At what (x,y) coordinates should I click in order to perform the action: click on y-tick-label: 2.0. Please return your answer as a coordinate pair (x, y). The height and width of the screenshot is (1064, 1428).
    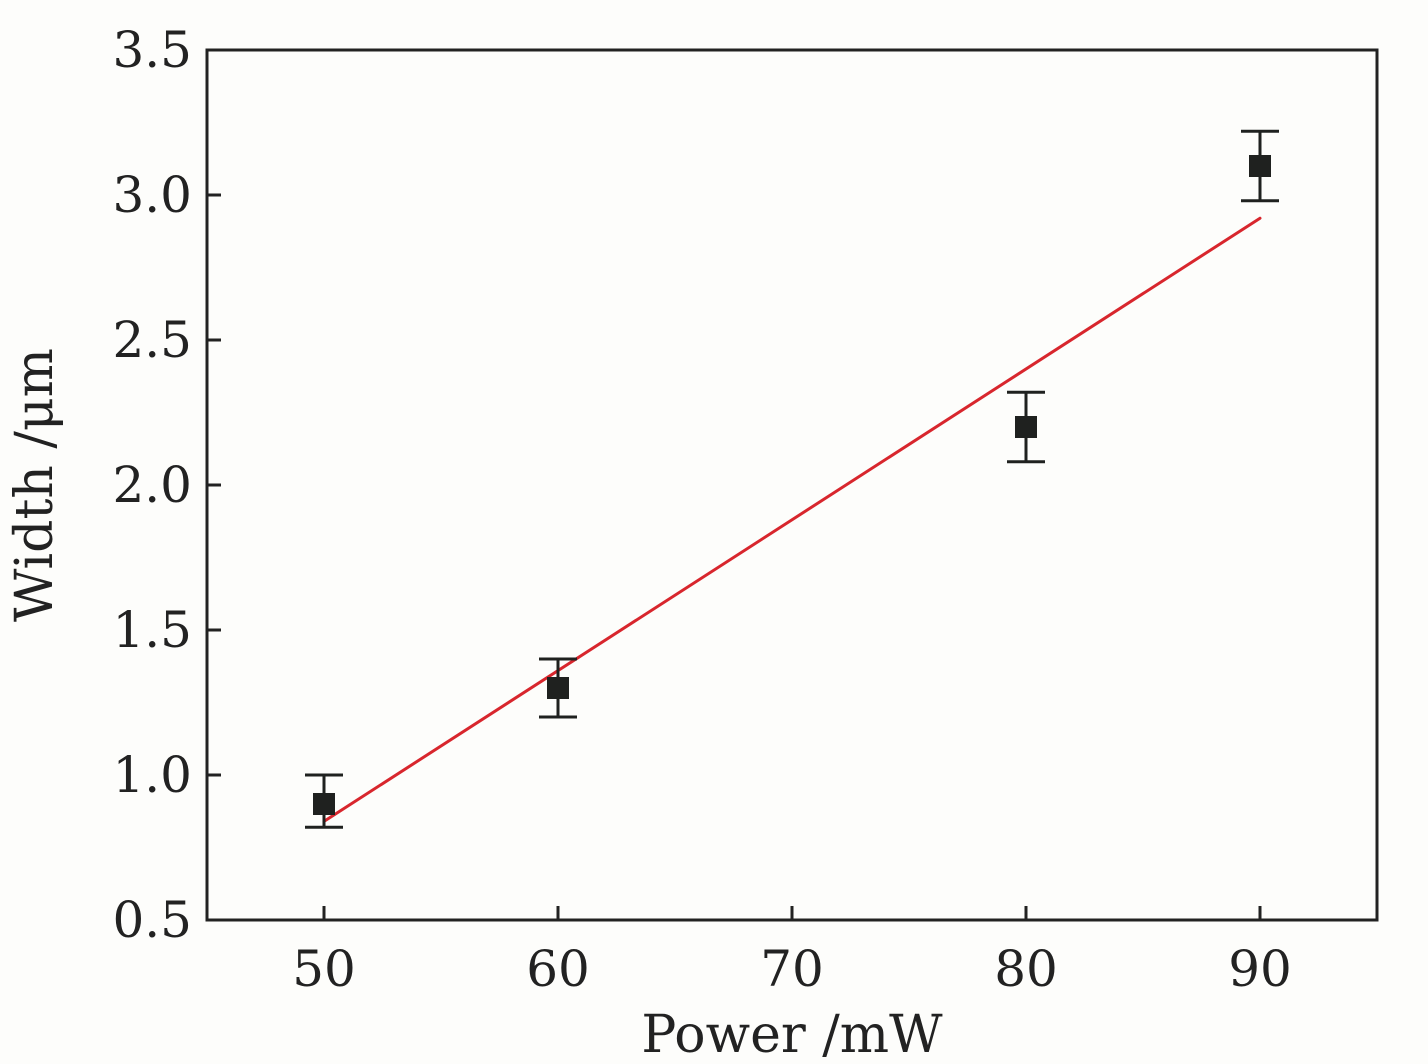
    Looking at the image, I should click on (152, 485).